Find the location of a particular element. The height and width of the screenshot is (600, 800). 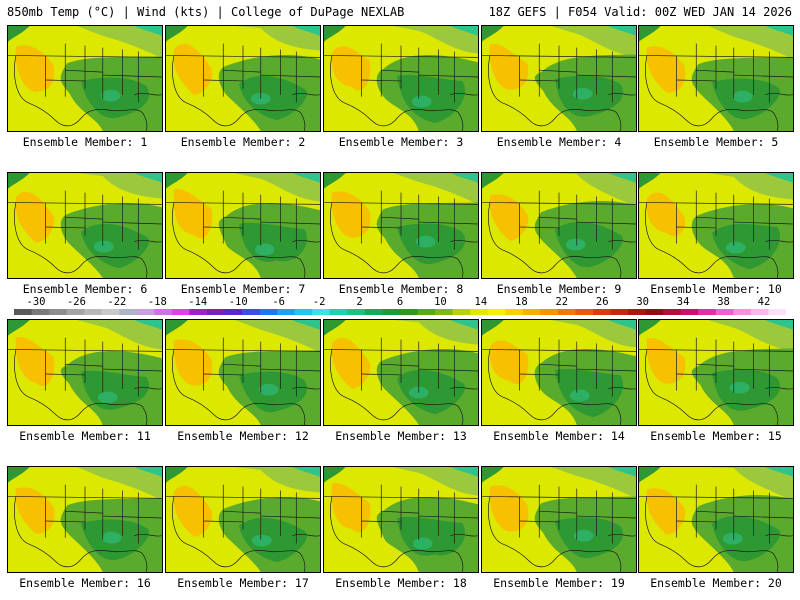

colorbar-tick-label: 22 is located at coordinates (562, 302).